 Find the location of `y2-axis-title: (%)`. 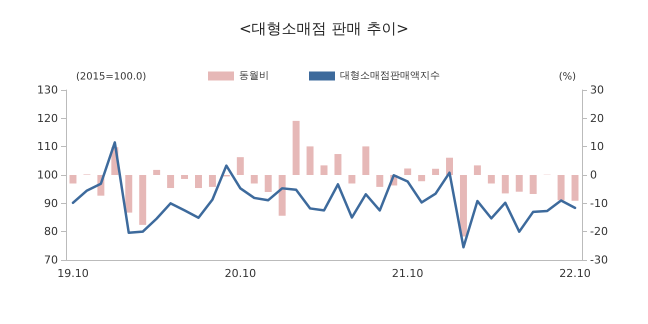

y2-axis-title: (%) is located at coordinates (567, 77).